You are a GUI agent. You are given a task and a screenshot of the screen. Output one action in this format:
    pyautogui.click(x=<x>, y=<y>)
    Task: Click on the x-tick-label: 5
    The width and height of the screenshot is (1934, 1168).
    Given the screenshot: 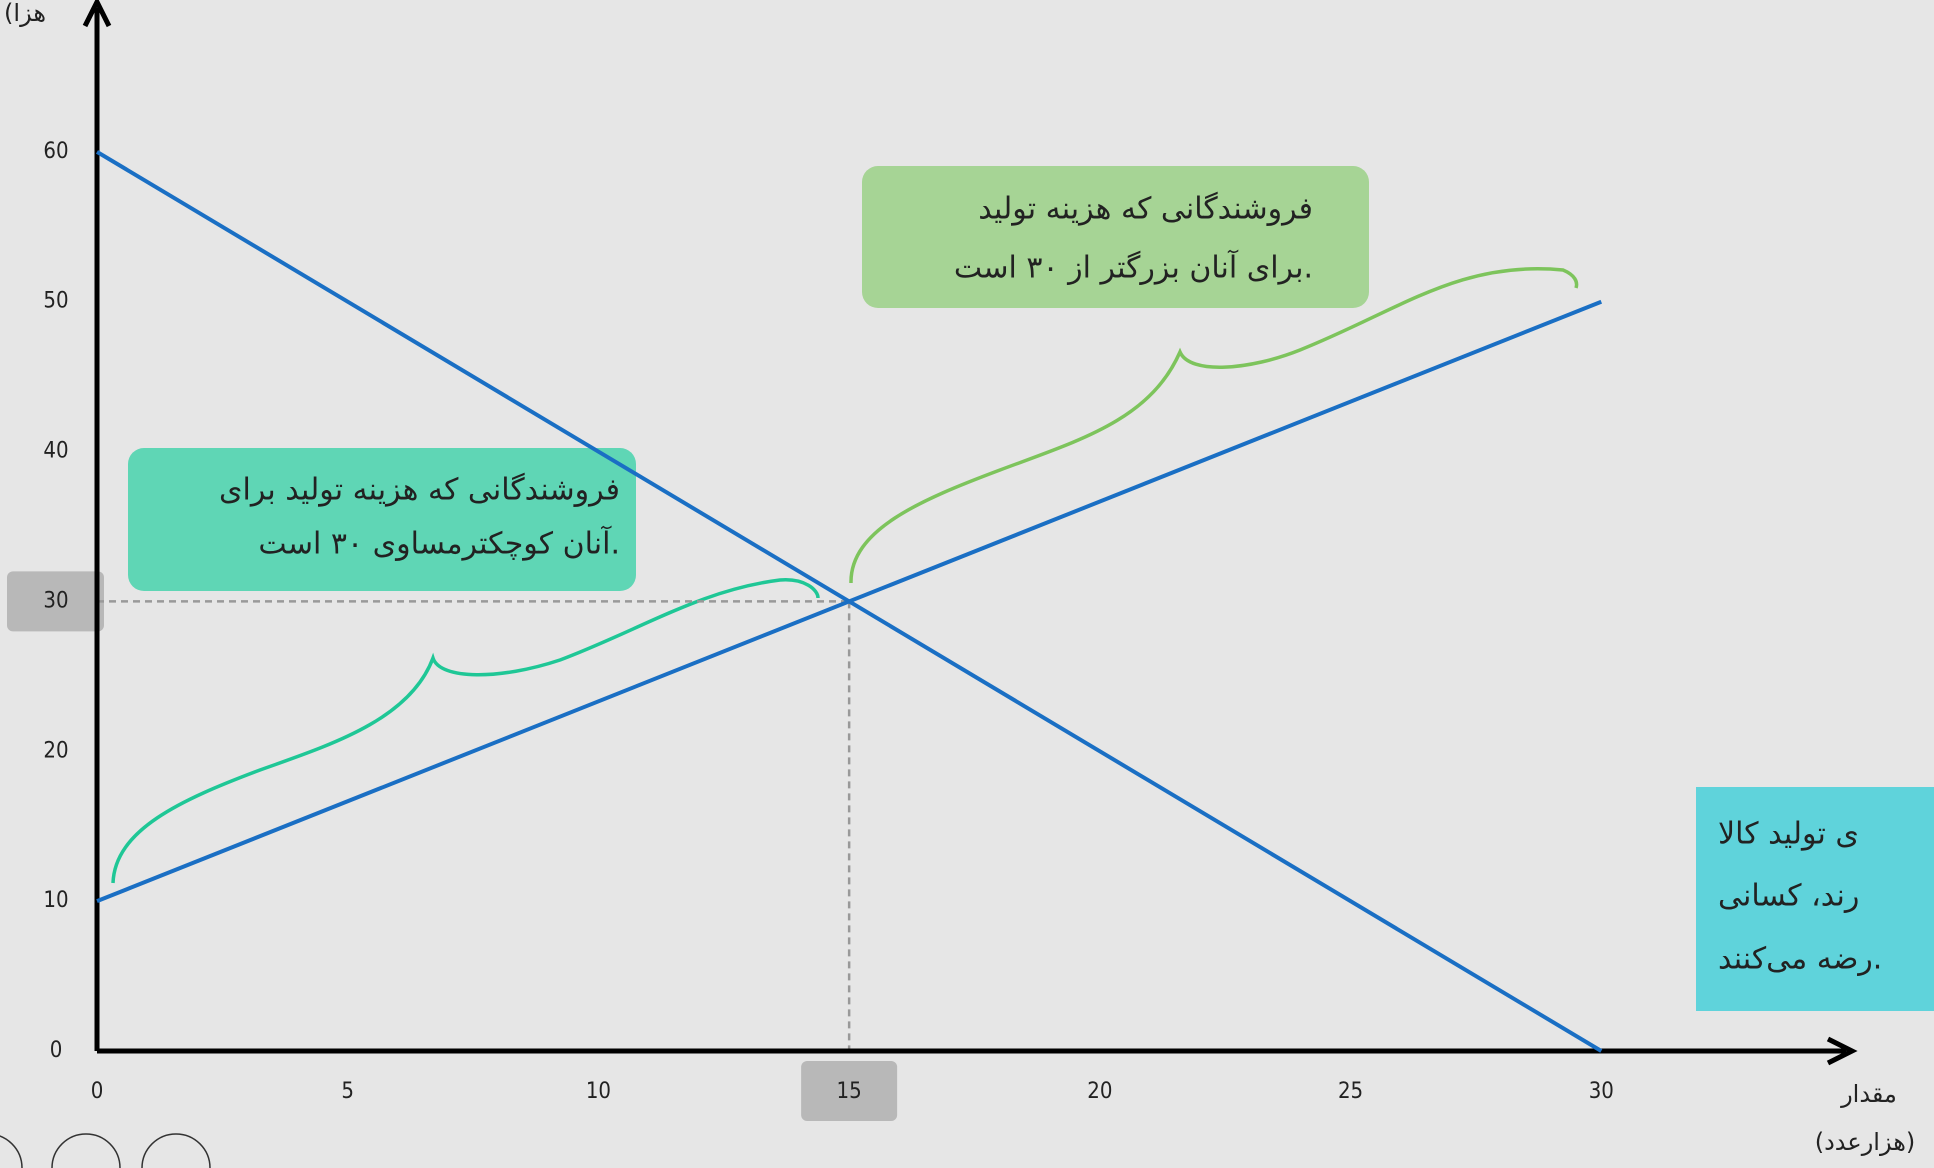 What is the action you would take?
    pyautogui.click(x=347, y=1091)
    